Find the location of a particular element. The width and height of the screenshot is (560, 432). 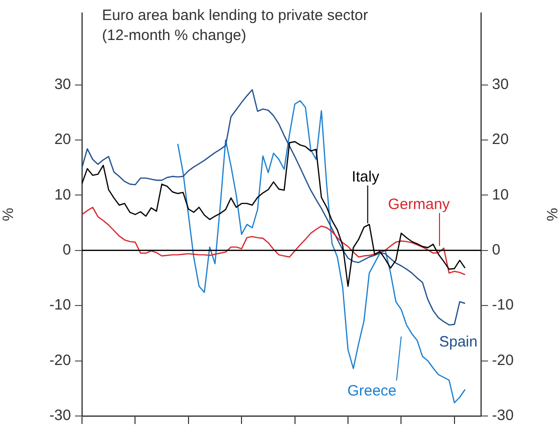

y-tick-label: -10 is located at coordinates (60, 305).